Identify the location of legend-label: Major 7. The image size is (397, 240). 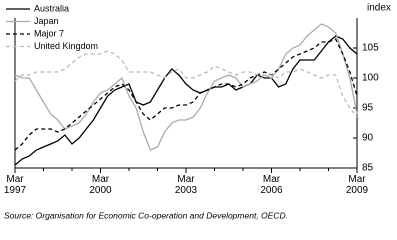
(49, 33).